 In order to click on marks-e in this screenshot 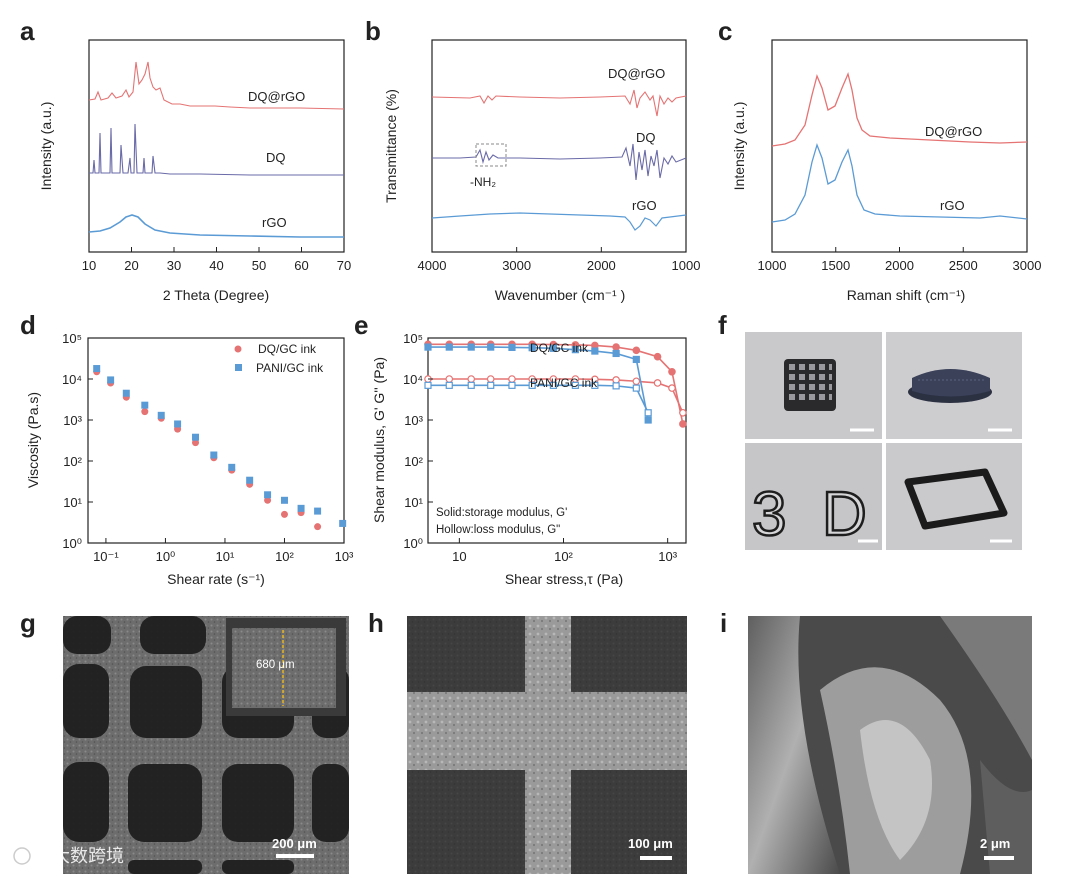, I will do `click(555, 384)`.